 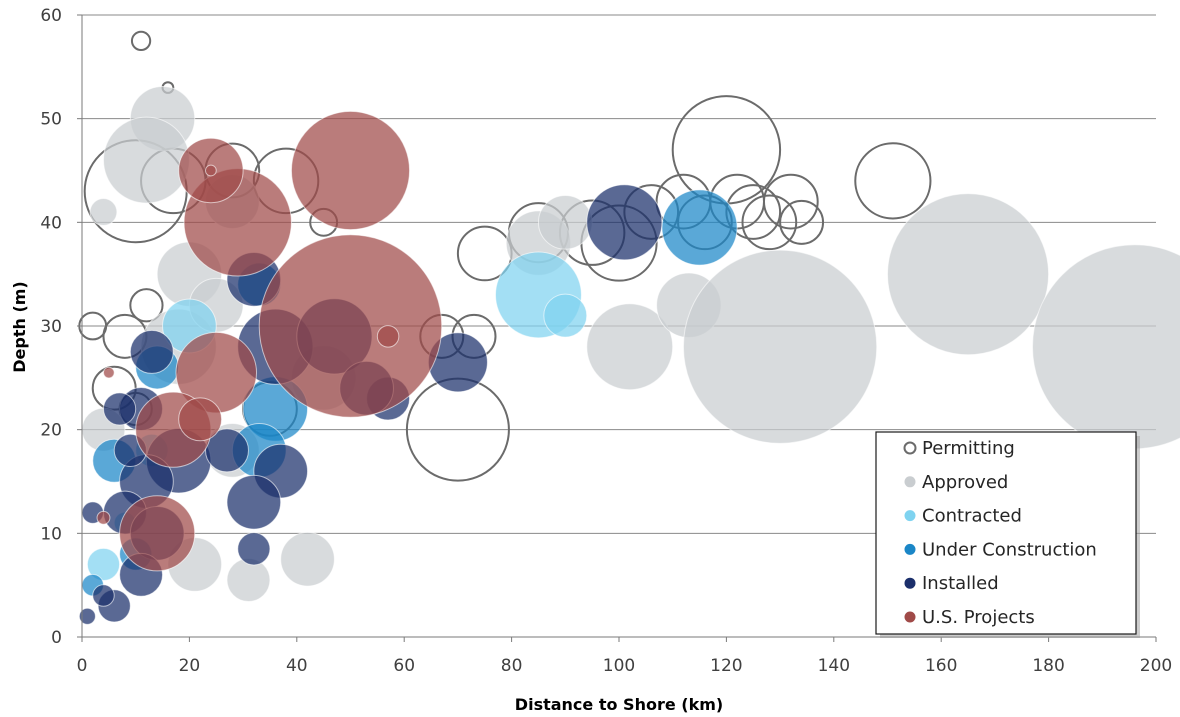 I want to click on legend-label-contracted: Contracted, so click(x=972, y=516).